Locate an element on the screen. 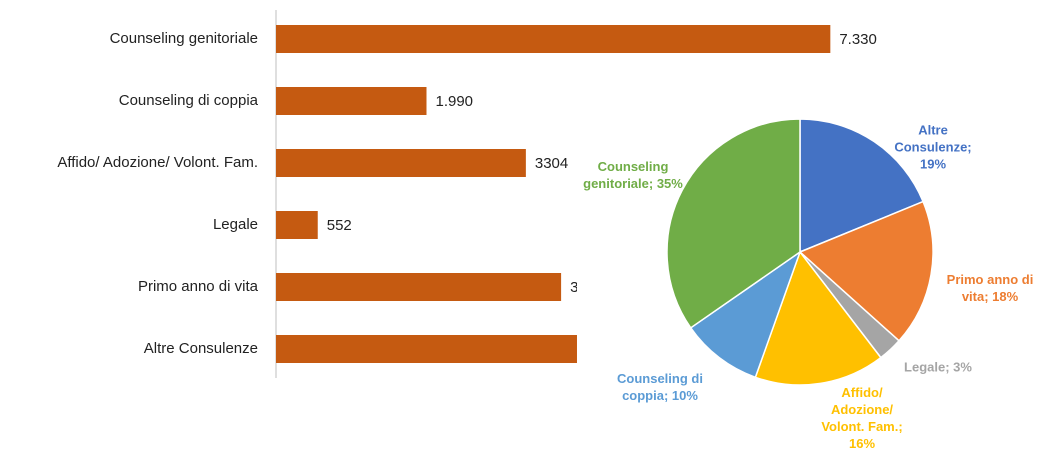  category-label: Counseling genitoriale is located at coordinates (184, 38).